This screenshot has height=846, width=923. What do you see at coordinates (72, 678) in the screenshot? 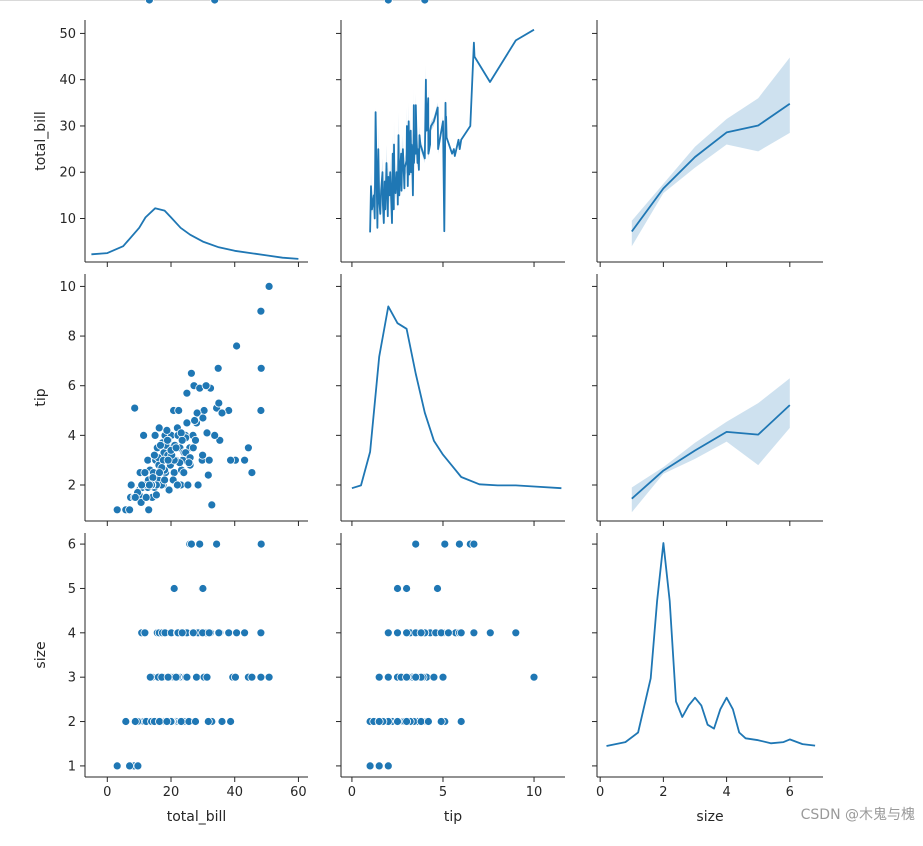
I see `y-tick-label: 3` at bounding box center [72, 678].